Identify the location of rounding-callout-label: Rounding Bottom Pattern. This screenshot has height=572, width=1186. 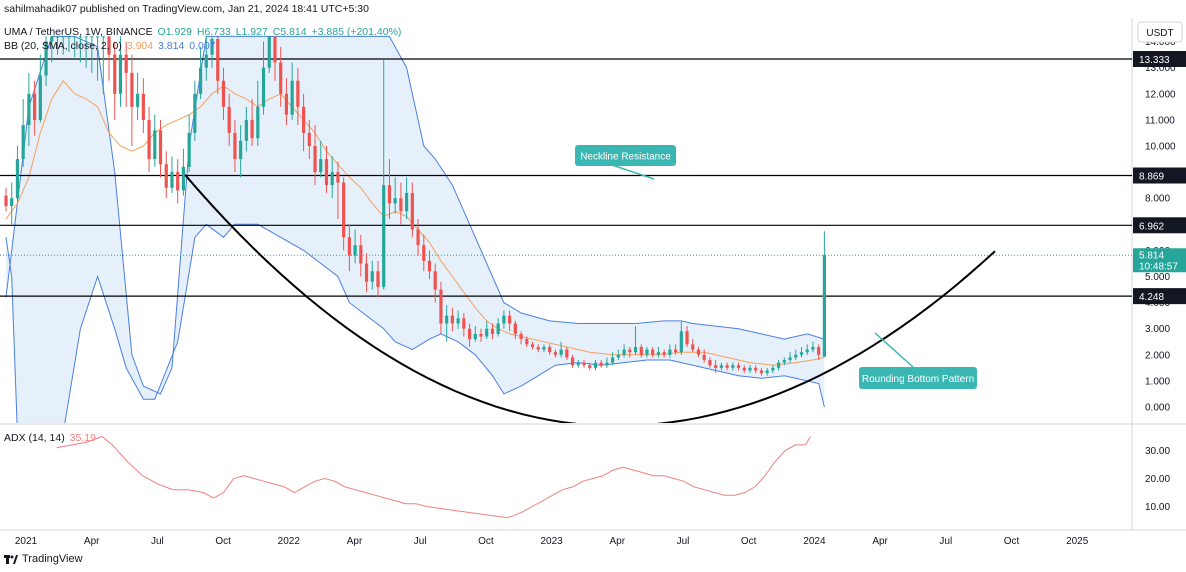
(918, 379).